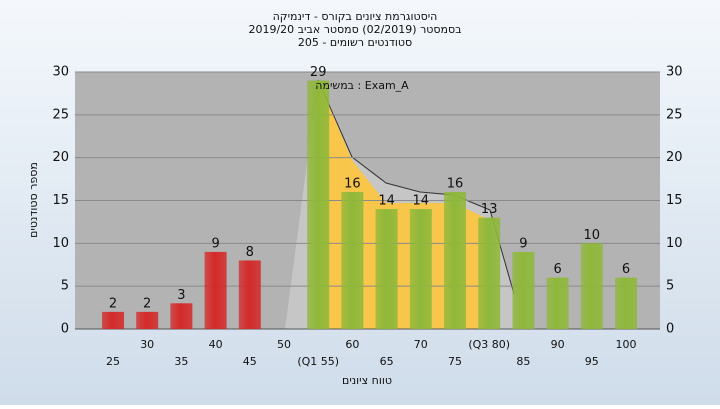 The width and height of the screenshot is (720, 409). I want to click on y-tick-label: 0, so click(65, 329).